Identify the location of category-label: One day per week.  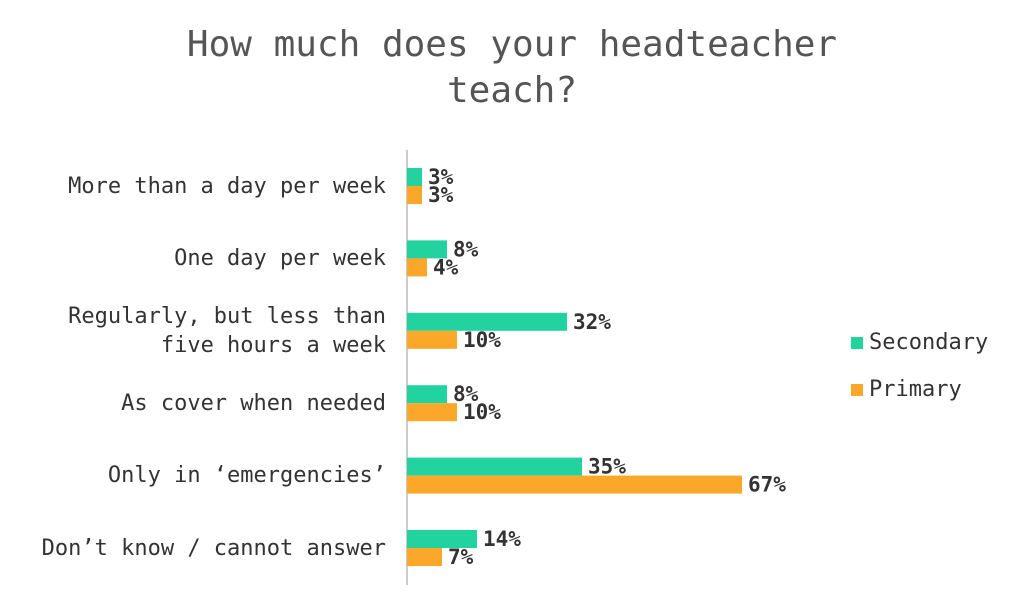
(280, 258).